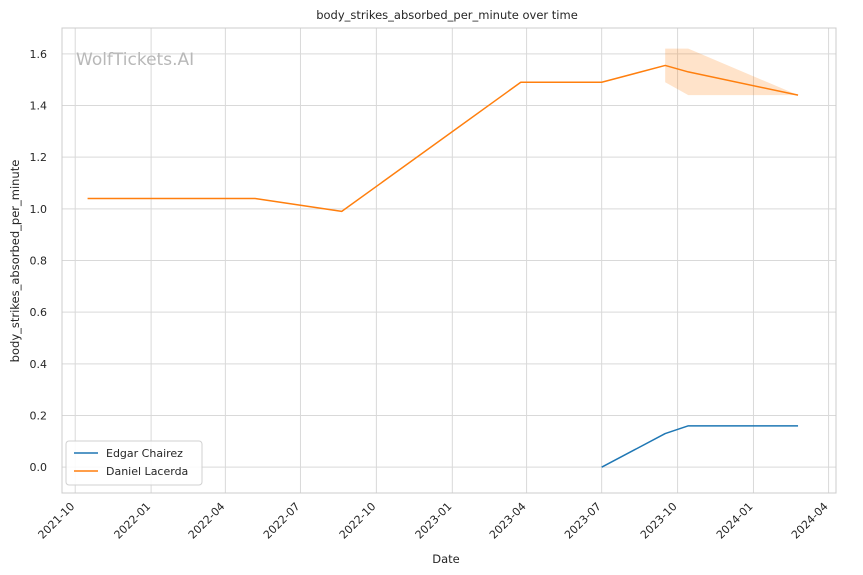  Describe the element at coordinates (39, 106) in the screenshot. I see `y-tick-label: 1.4` at that location.